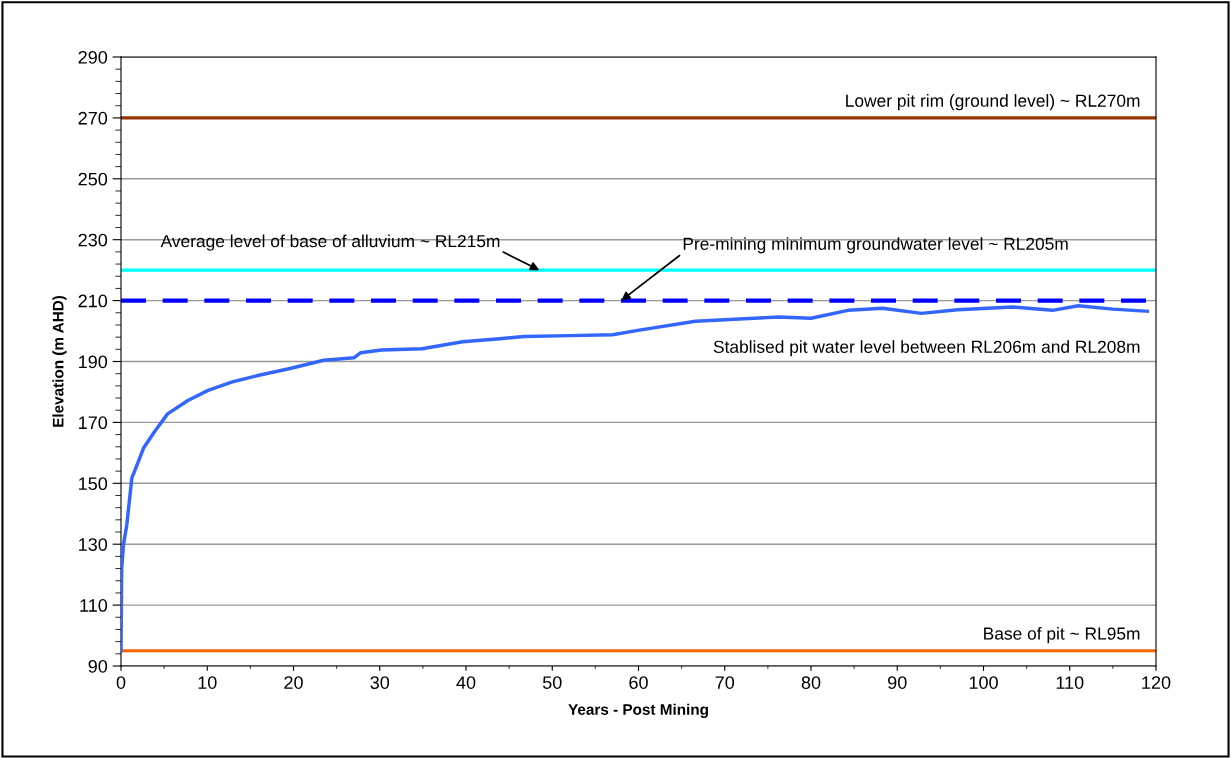 This screenshot has height=758, width=1231. What do you see at coordinates (93, 362) in the screenshot?
I see `y-tick-label: 190` at bounding box center [93, 362].